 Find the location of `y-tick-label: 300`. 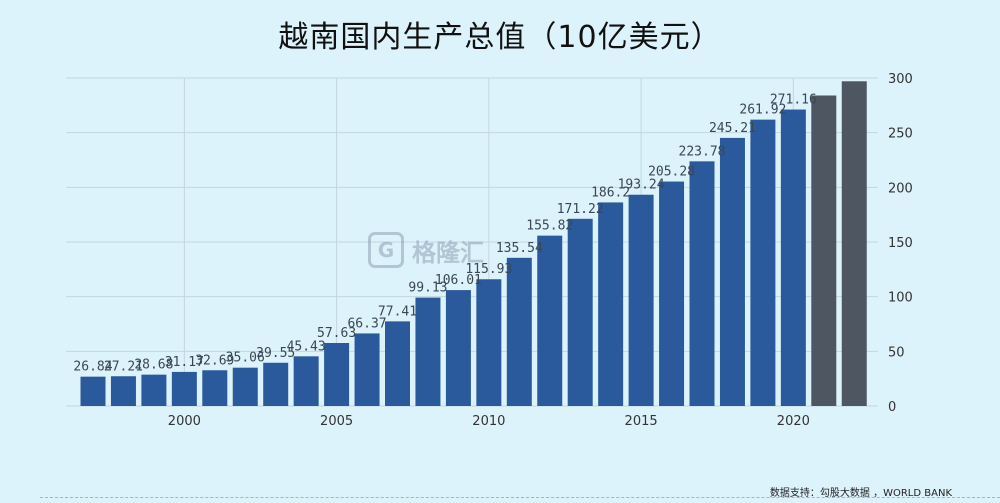

y-tick-label: 300 is located at coordinates (900, 79).